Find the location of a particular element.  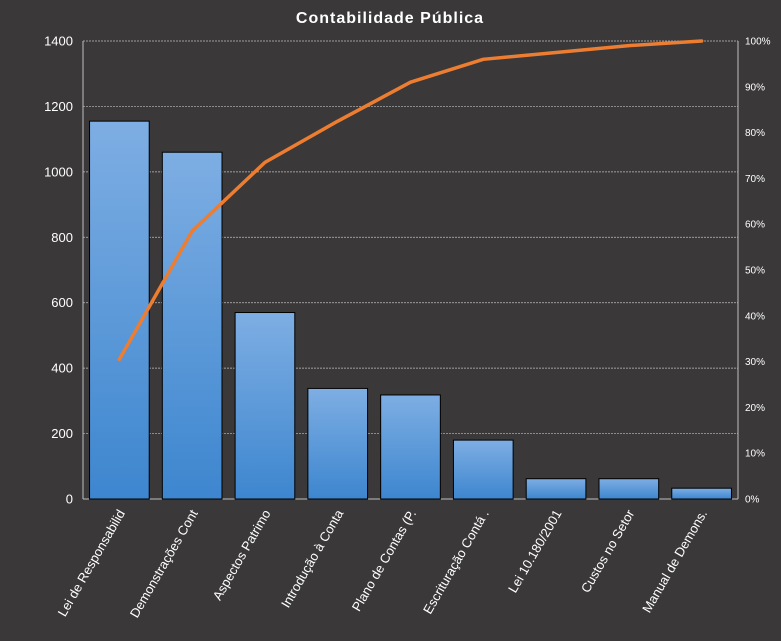

y-axis-left: 0 200 400 600 800 1000 1200 1400 is located at coordinates (58, 270).